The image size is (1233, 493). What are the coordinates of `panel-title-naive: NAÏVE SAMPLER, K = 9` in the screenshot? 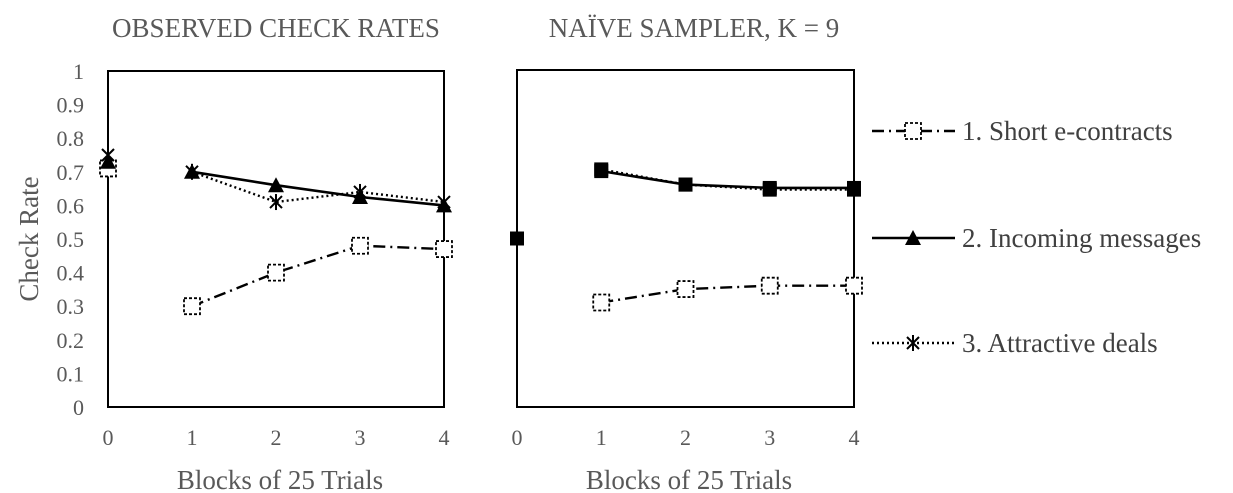 It's located at (694, 28).